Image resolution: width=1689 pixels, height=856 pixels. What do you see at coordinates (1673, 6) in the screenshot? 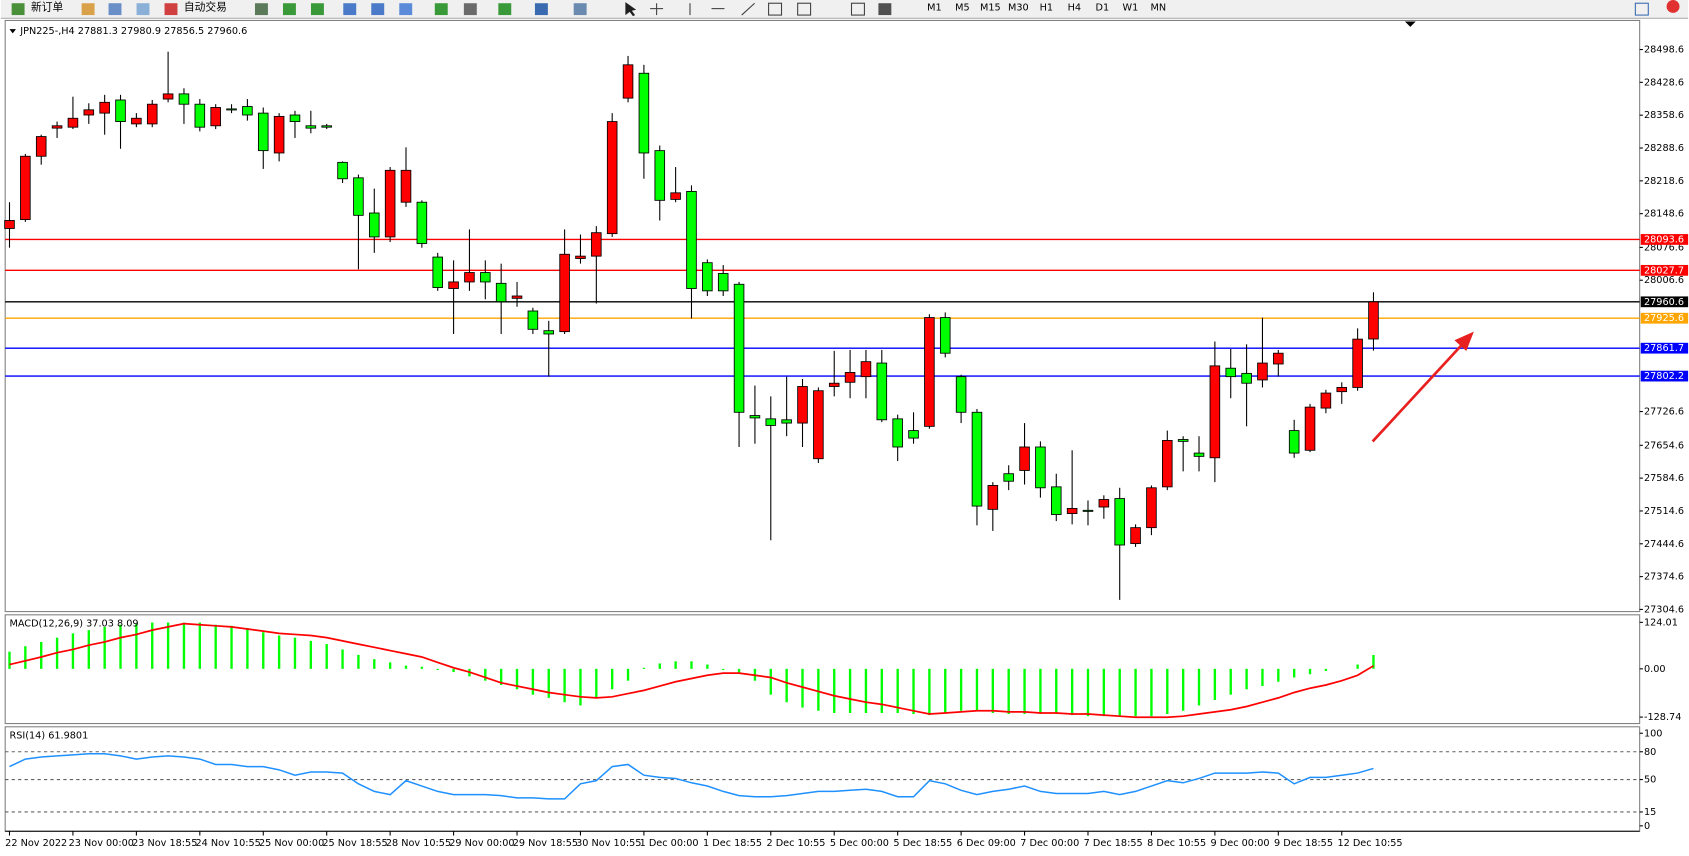
I see `notification-icon` at bounding box center [1673, 6].